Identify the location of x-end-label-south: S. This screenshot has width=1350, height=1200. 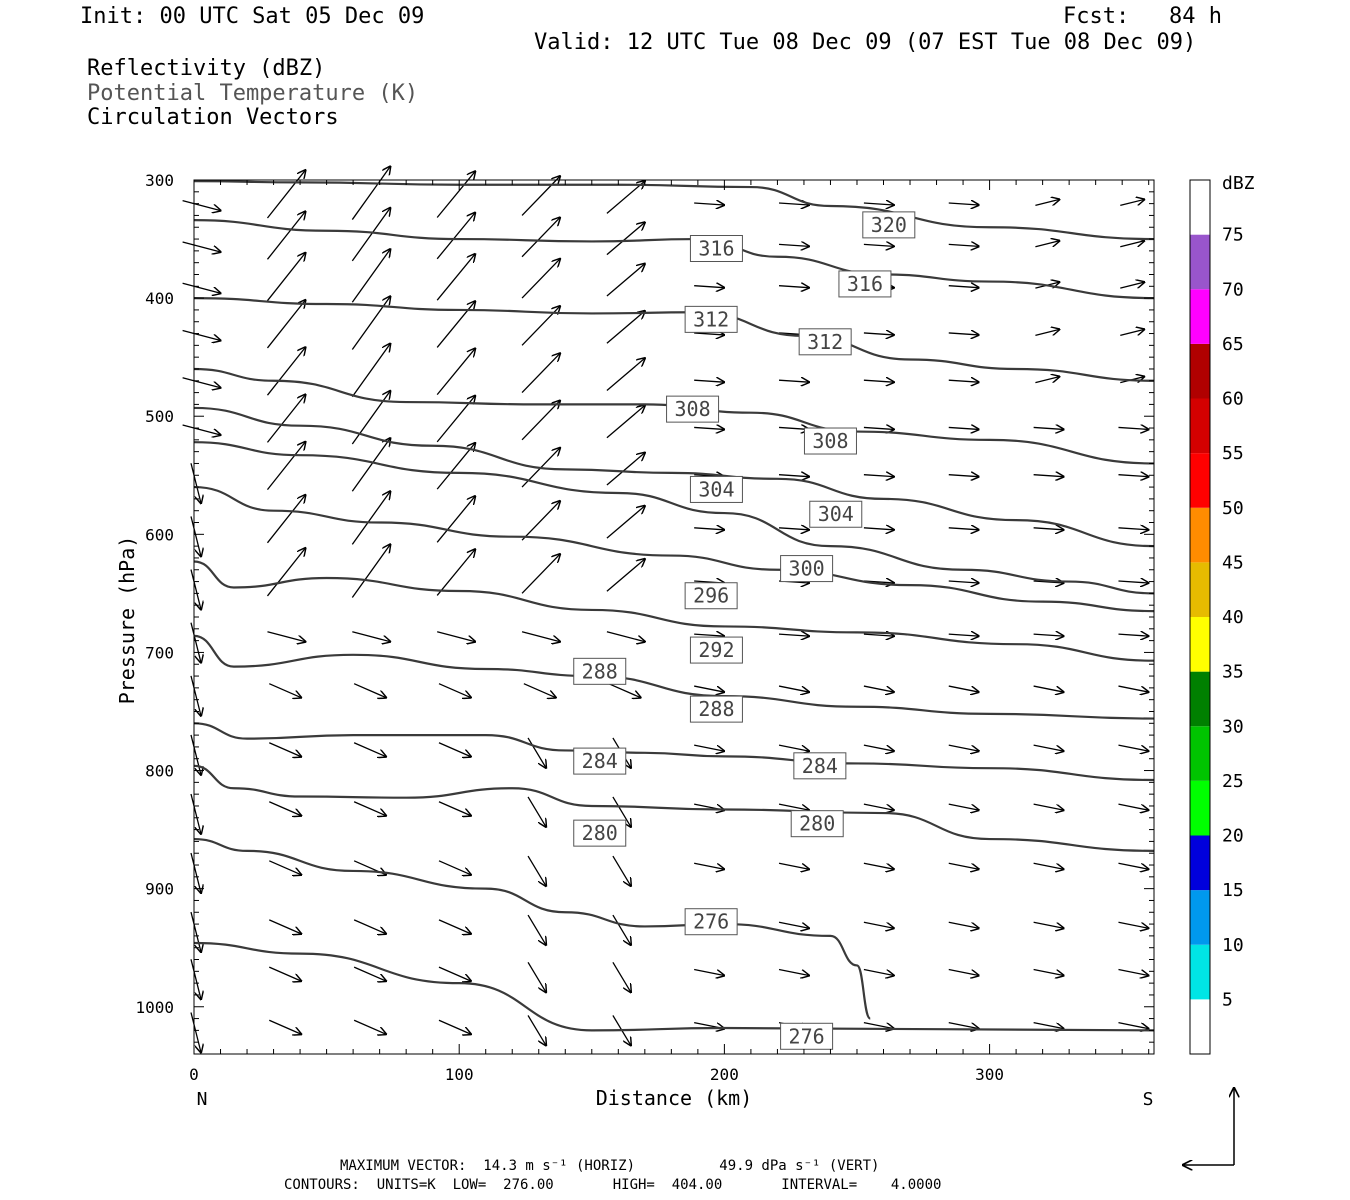
(1148, 1099).